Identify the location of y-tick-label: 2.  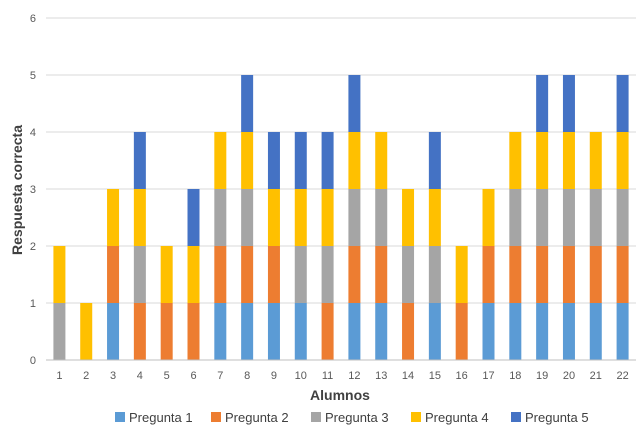
(33, 247).